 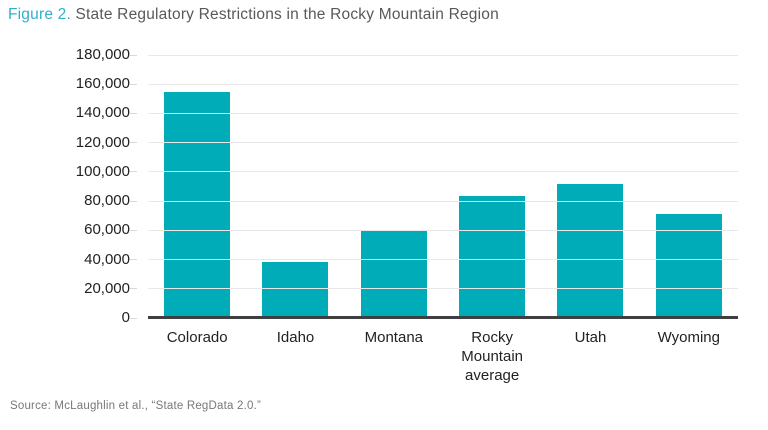 I want to click on x-tick-label: Idaho, so click(x=295, y=356).